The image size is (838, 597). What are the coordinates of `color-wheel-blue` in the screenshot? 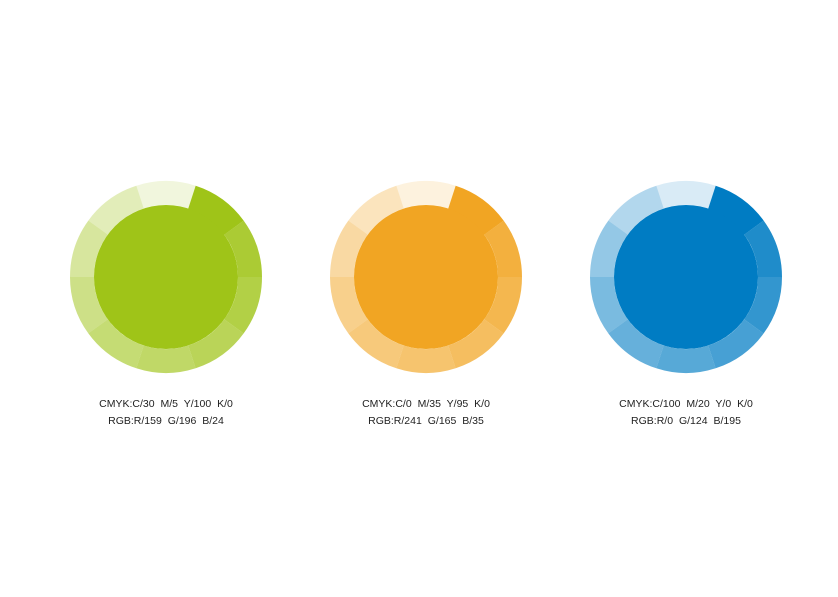 It's located at (686, 277).